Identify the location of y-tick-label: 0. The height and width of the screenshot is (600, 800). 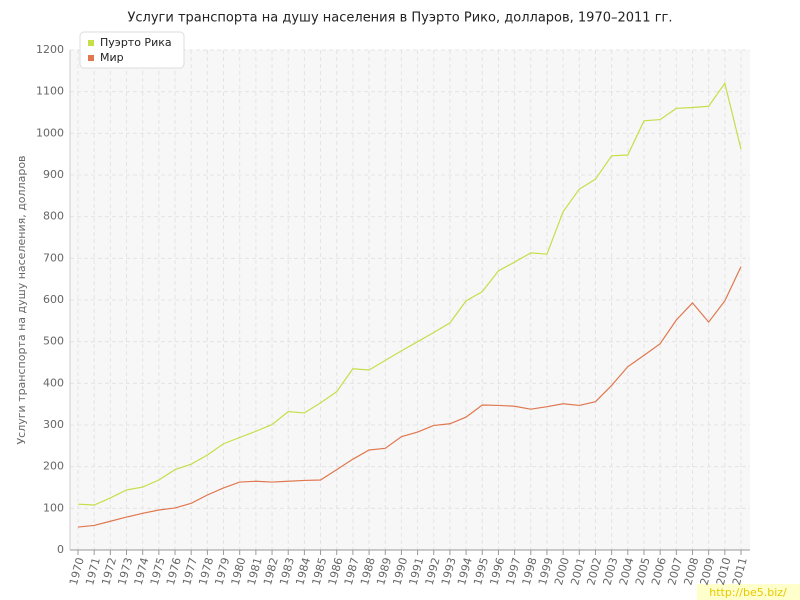
(60, 549).